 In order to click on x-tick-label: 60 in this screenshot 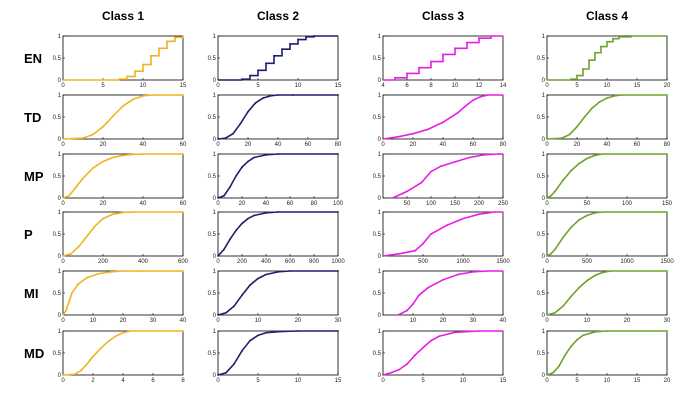, I will do `click(308, 145)`.